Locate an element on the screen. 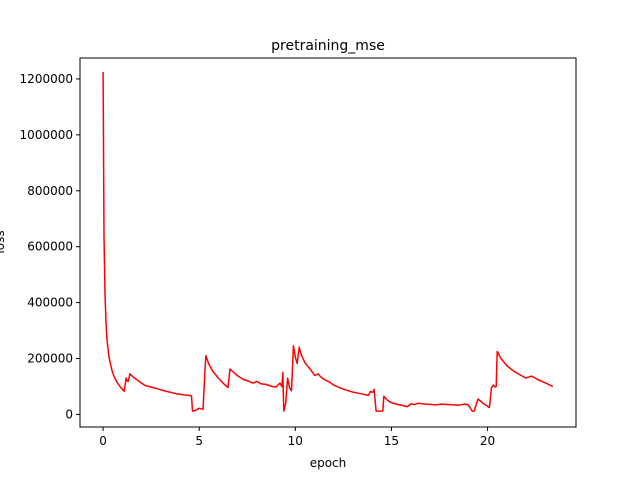  y-tick-label: 600000 is located at coordinates (50, 247).